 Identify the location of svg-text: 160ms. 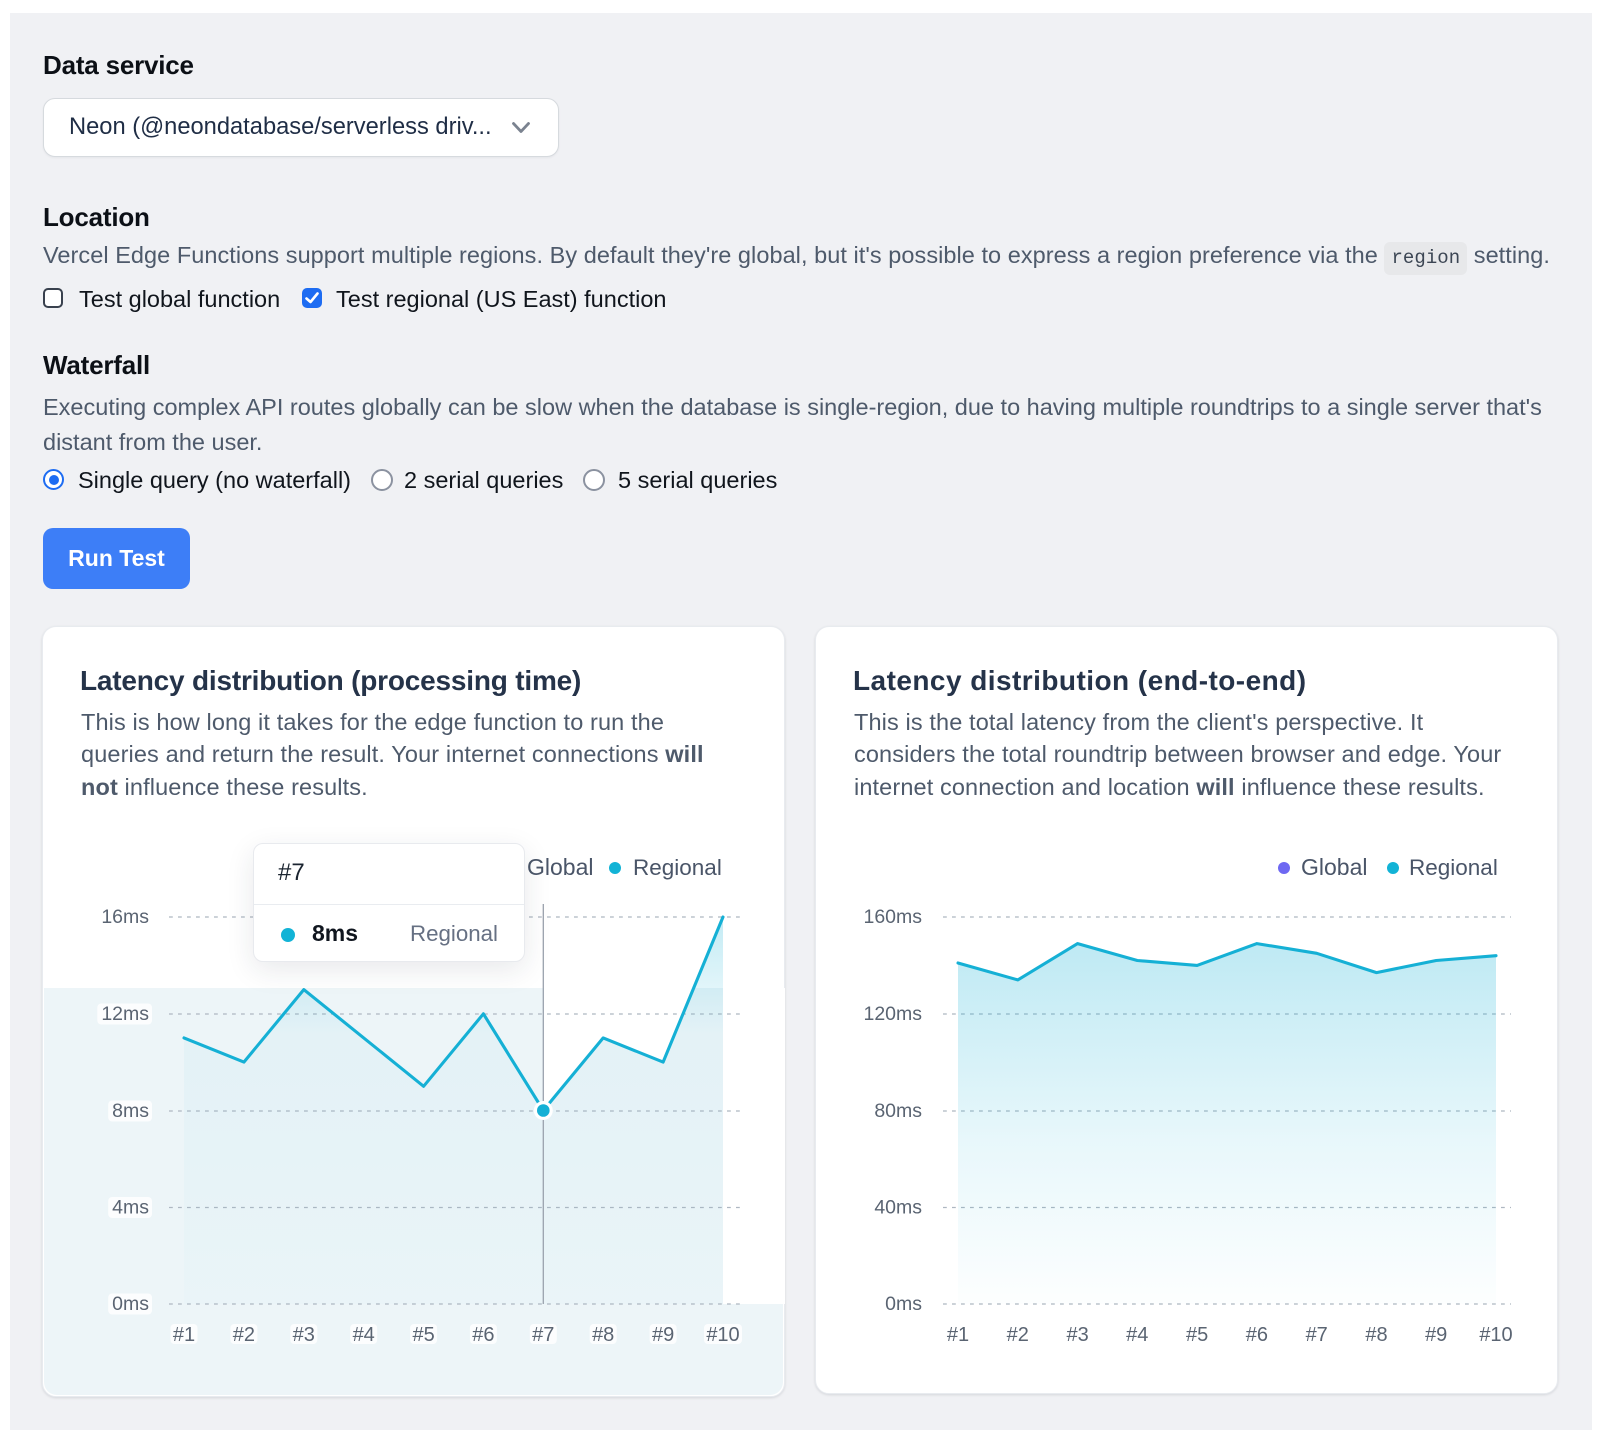
(892, 917).